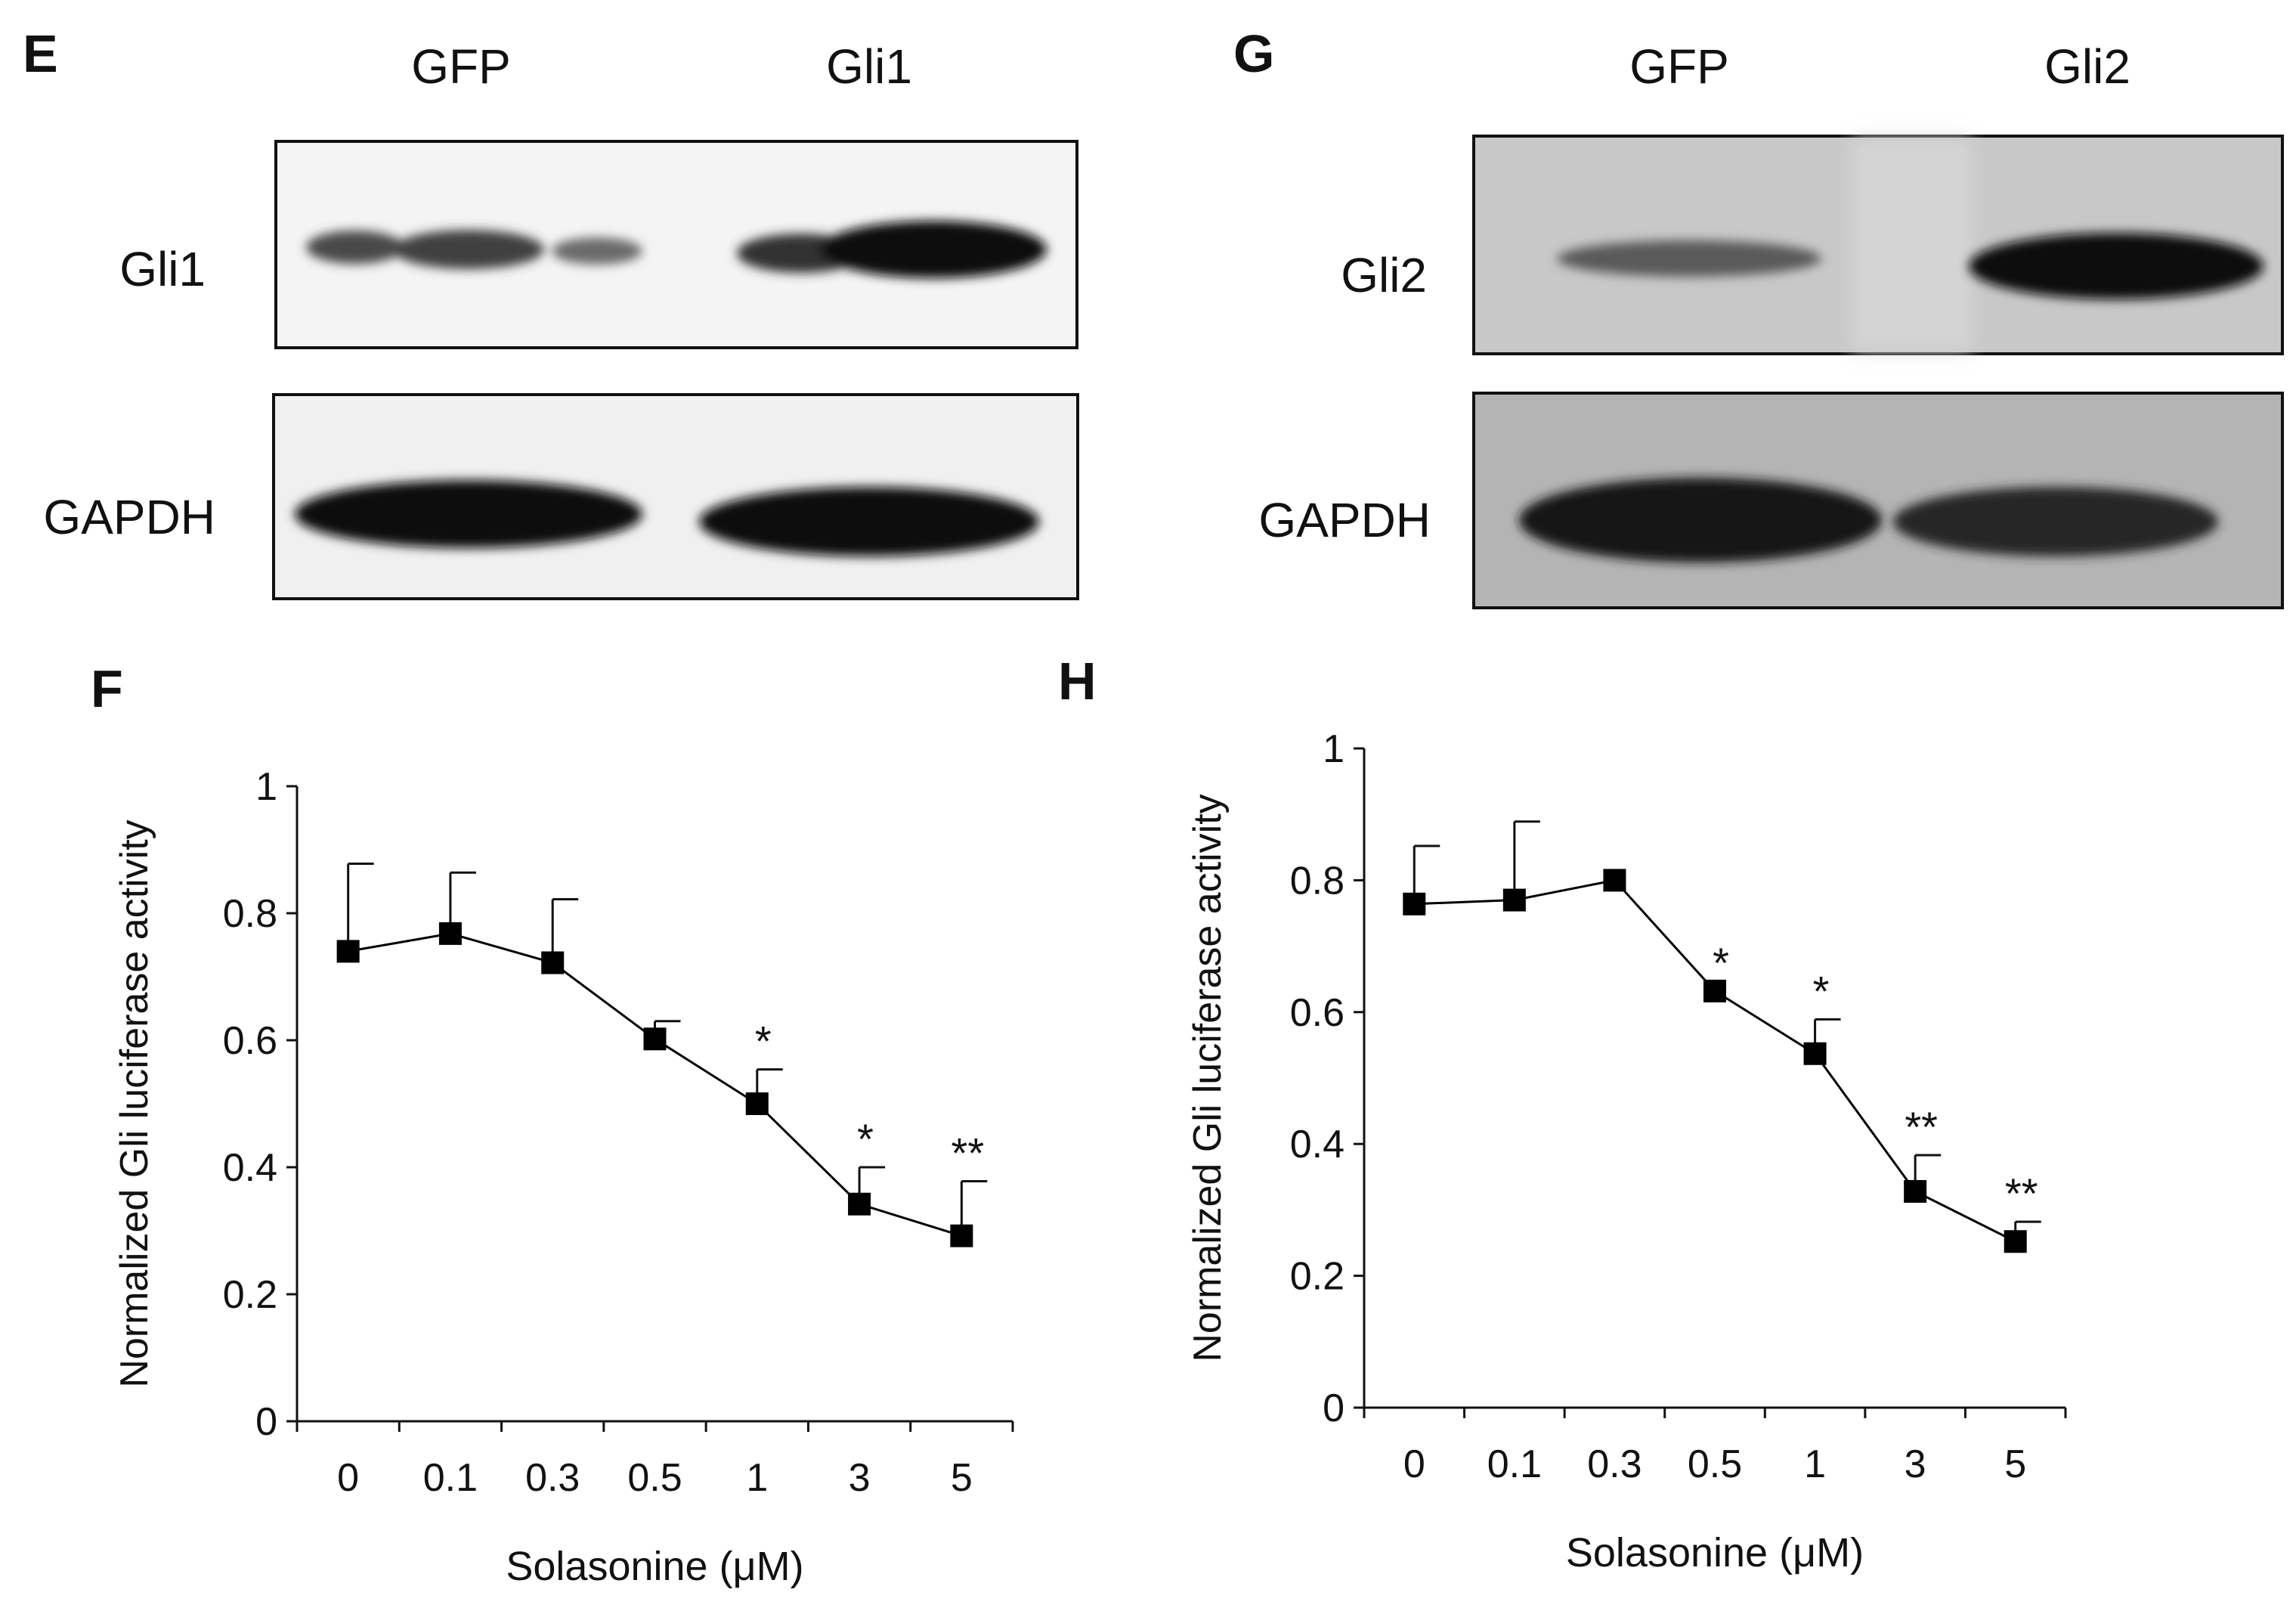 This screenshot has width=2296, height=1611. What do you see at coordinates (1384, 275) in the screenshot?
I see `blot-row-label-gli2: Gli2` at bounding box center [1384, 275].